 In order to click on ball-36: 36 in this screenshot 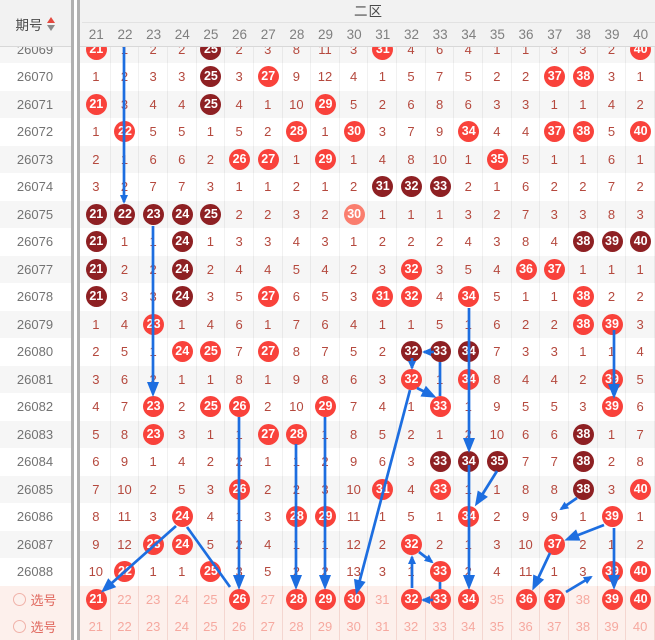, I will do `click(526, 599)`.